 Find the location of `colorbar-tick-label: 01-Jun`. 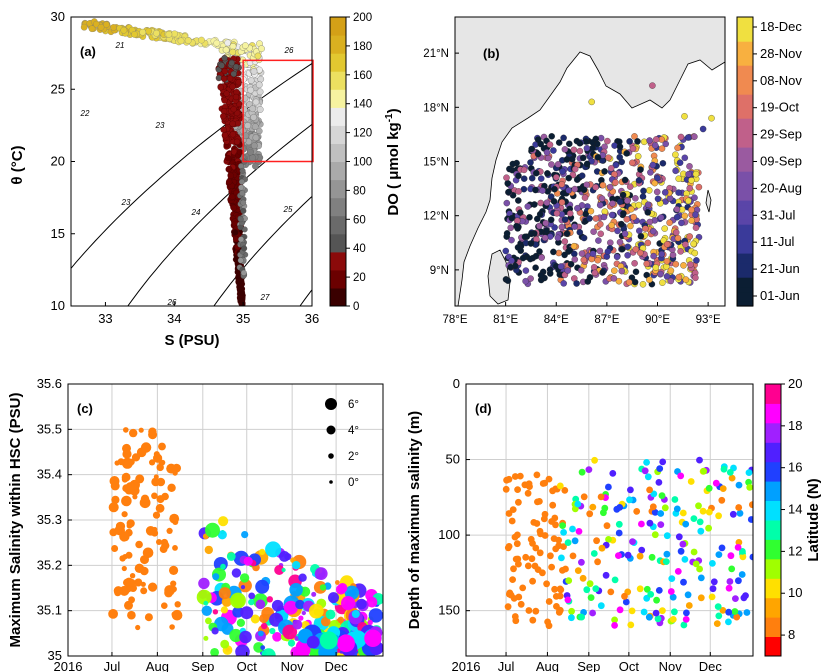

colorbar-tick-label: 01-Jun is located at coordinates (780, 295).